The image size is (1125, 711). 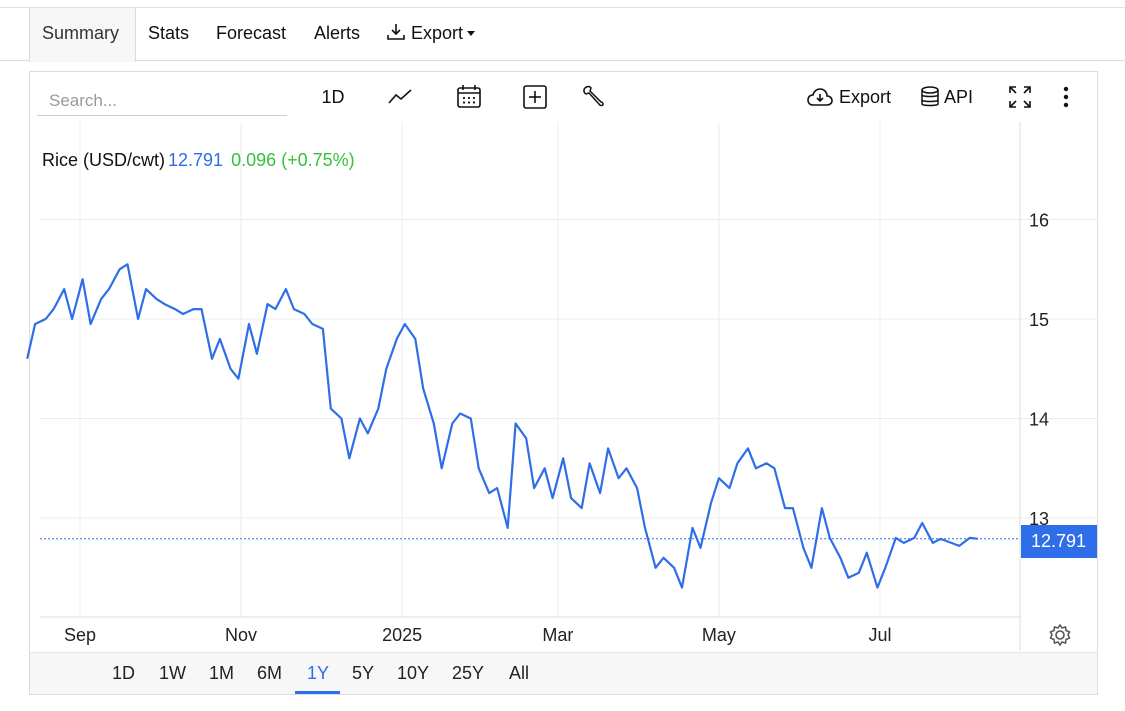 What do you see at coordinates (865, 96) in the screenshot?
I see `export-label: Export` at bounding box center [865, 96].